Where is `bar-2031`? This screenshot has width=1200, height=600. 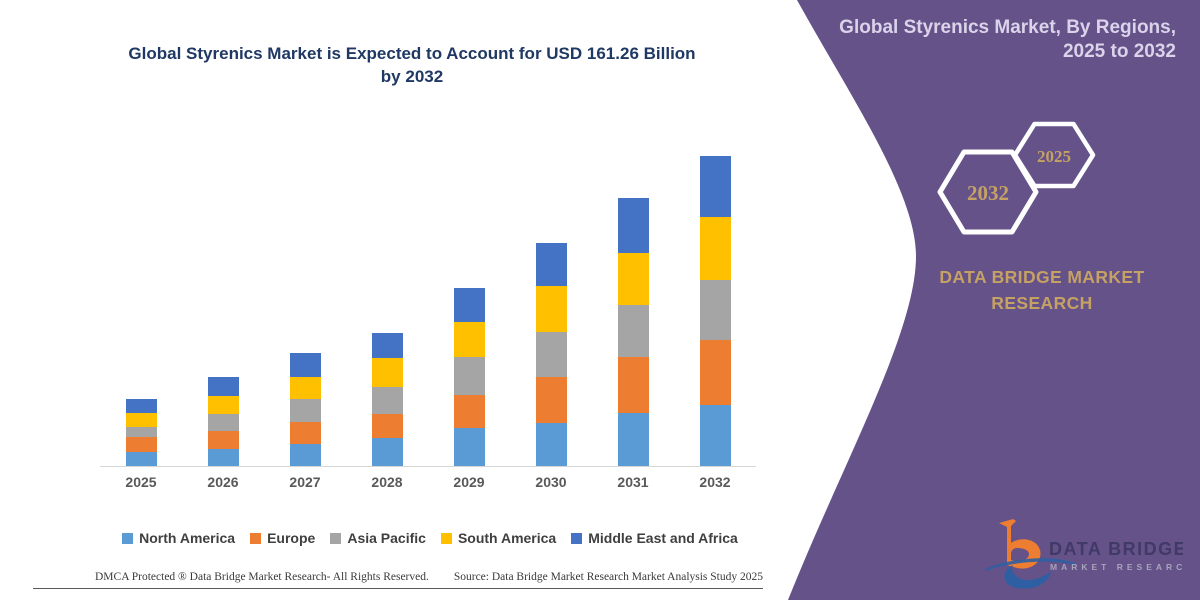 bar-2031 is located at coordinates (633, 332).